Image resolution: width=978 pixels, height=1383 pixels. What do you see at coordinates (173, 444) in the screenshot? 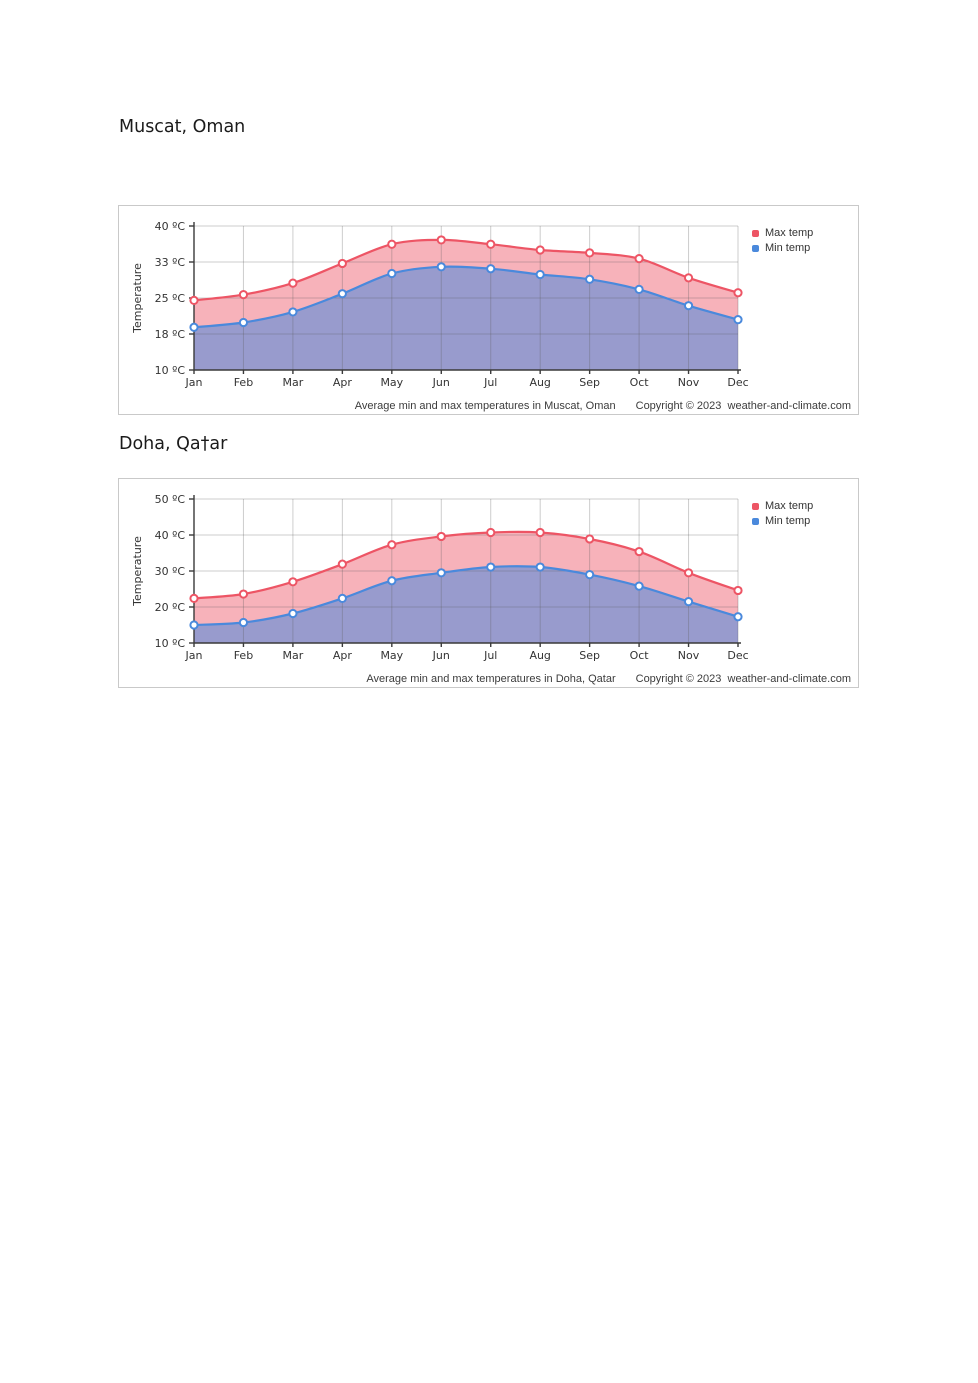
I see `section-title-doha: Doha, Qa†ar` at bounding box center [173, 444].